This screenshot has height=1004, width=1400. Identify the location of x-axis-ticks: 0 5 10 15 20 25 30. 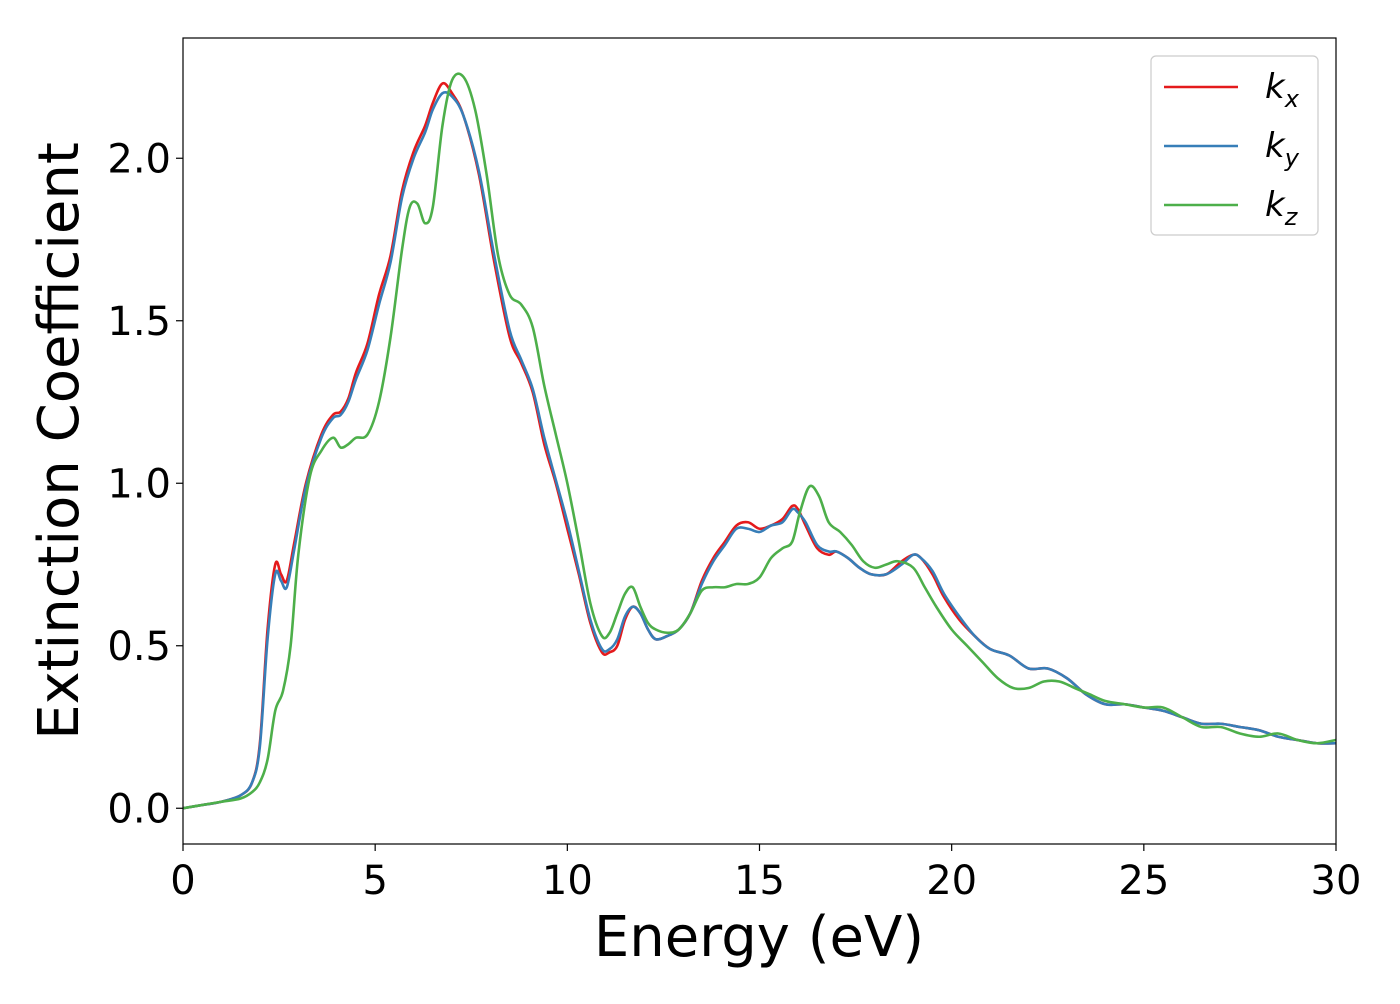
(765, 874).